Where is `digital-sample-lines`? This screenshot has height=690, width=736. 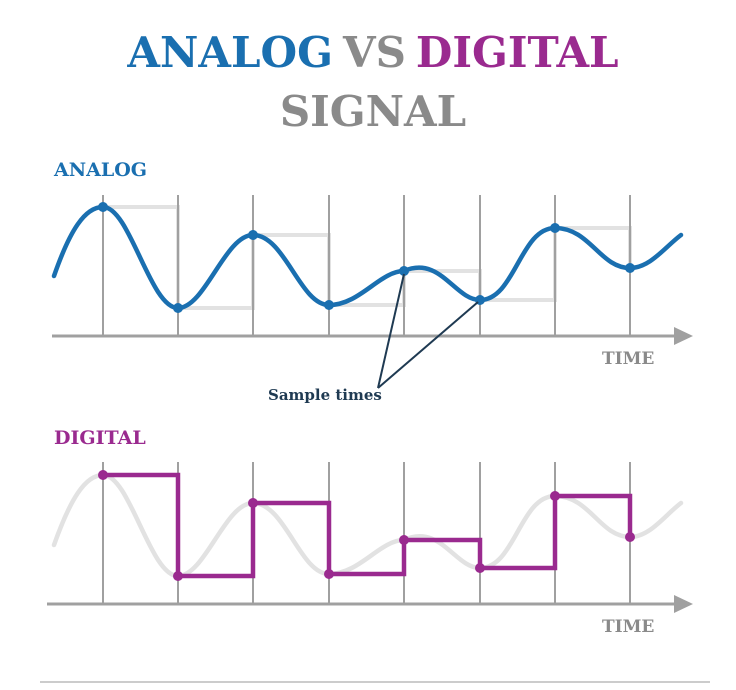
digital-sample-lines is located at coordinates (366, 533).